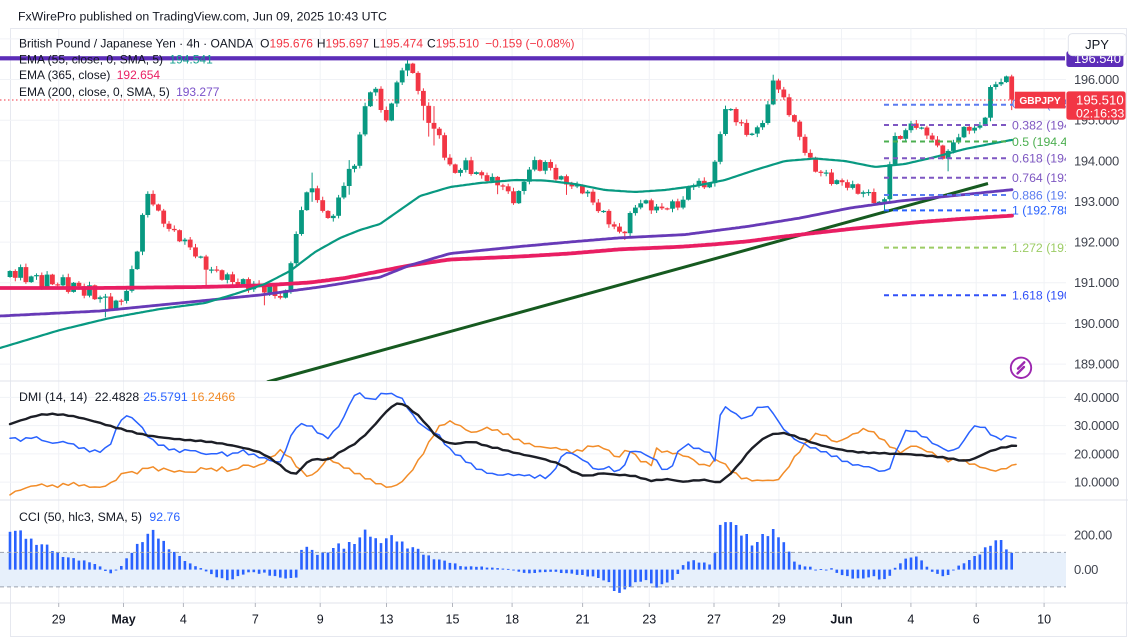 Image resolution: width=1128 pixels, height=639 pixels. Describe the element at coordinates (1096, 323) in the screenshot. I see `svg-text: 190.000` at that location.